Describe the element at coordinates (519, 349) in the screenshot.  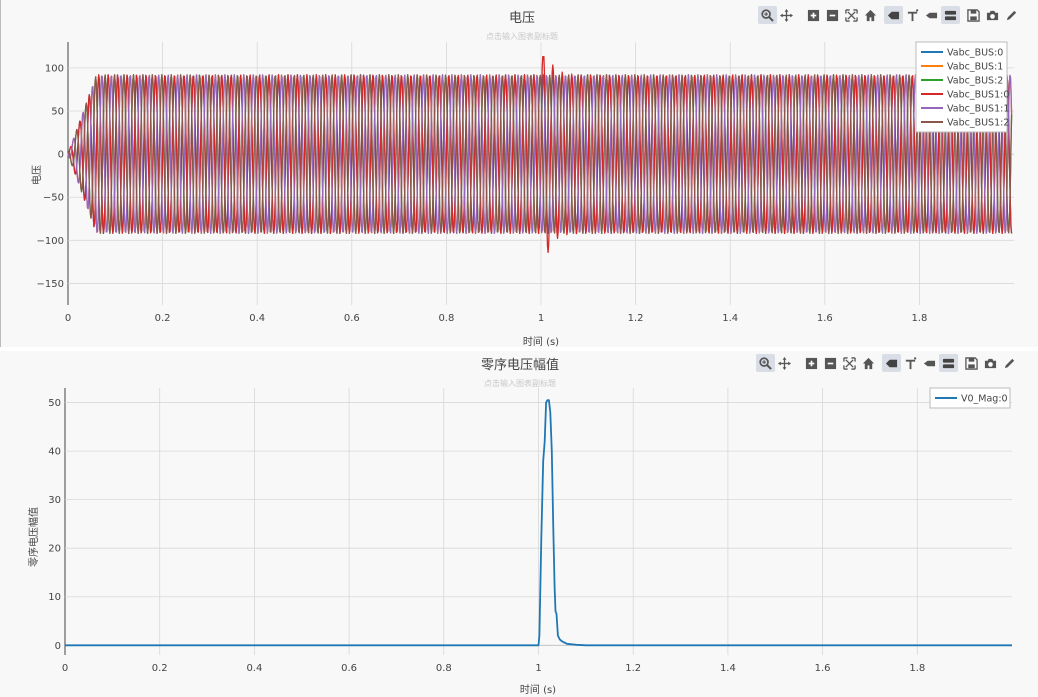
I see `panel-separator` at that location.